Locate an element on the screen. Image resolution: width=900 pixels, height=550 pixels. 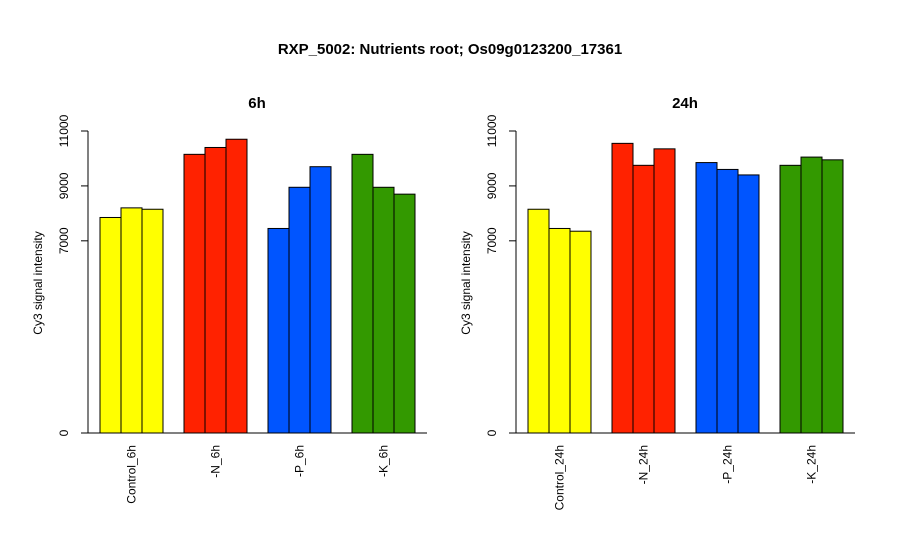
bar--K_24h-1 is located at coordinates (790, 299).